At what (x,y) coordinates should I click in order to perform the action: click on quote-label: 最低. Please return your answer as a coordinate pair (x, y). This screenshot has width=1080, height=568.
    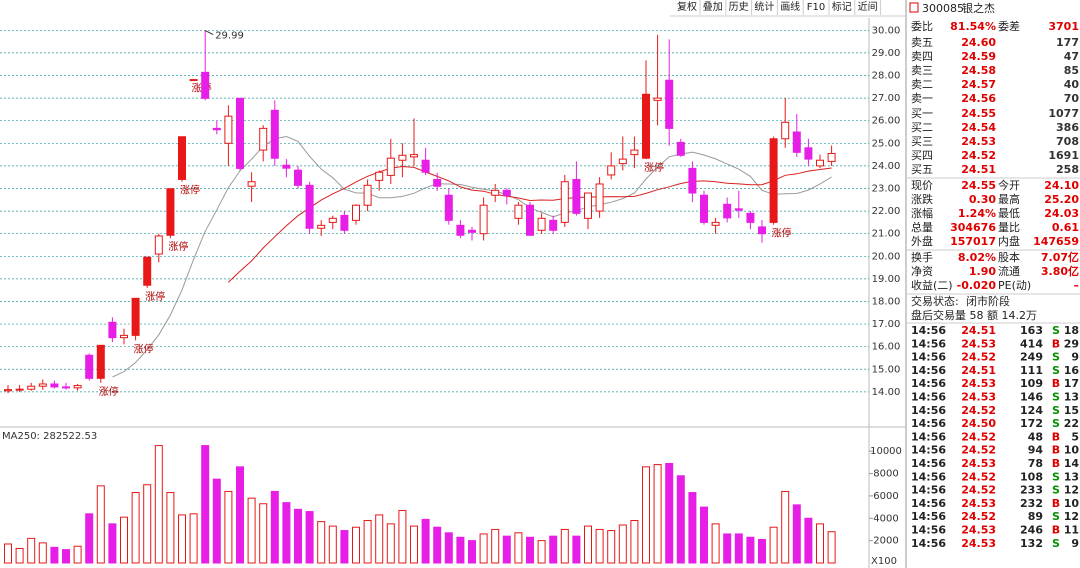
    Looking at the image, I should click on (1009, 213).